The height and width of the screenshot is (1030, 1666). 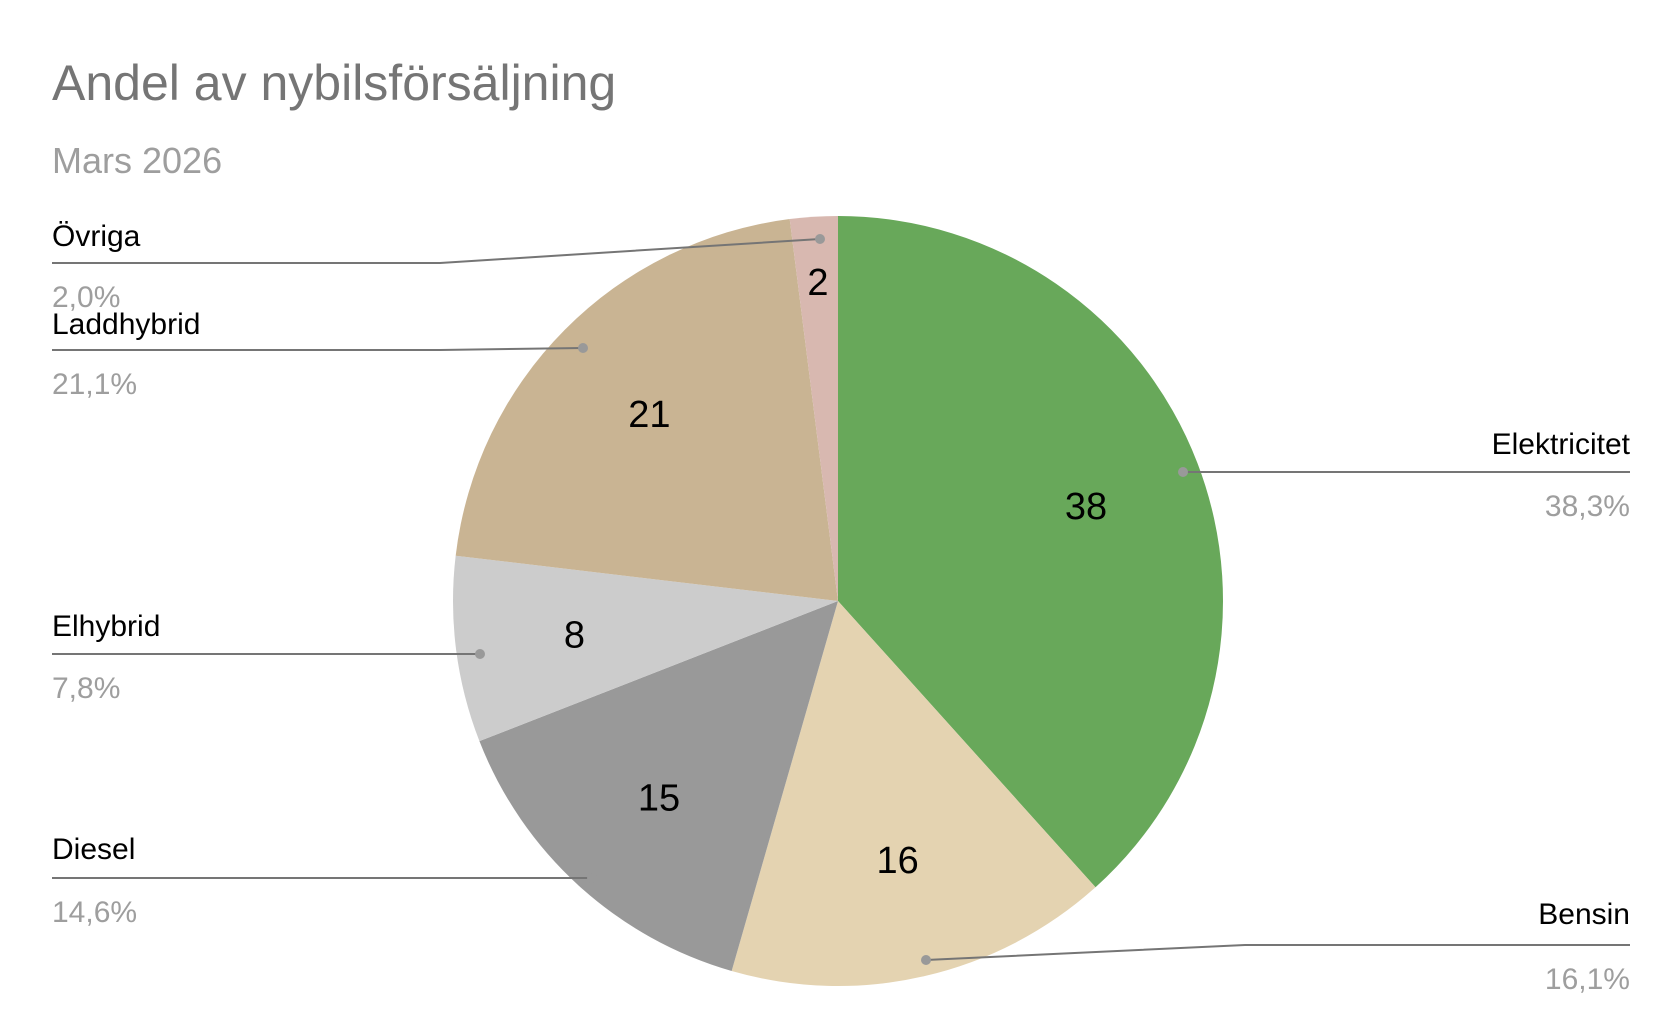 What do you see at coordinates (926, 960) in the screenshot?
I see `callout-dot-bensin` at bounding box center [926, 960].